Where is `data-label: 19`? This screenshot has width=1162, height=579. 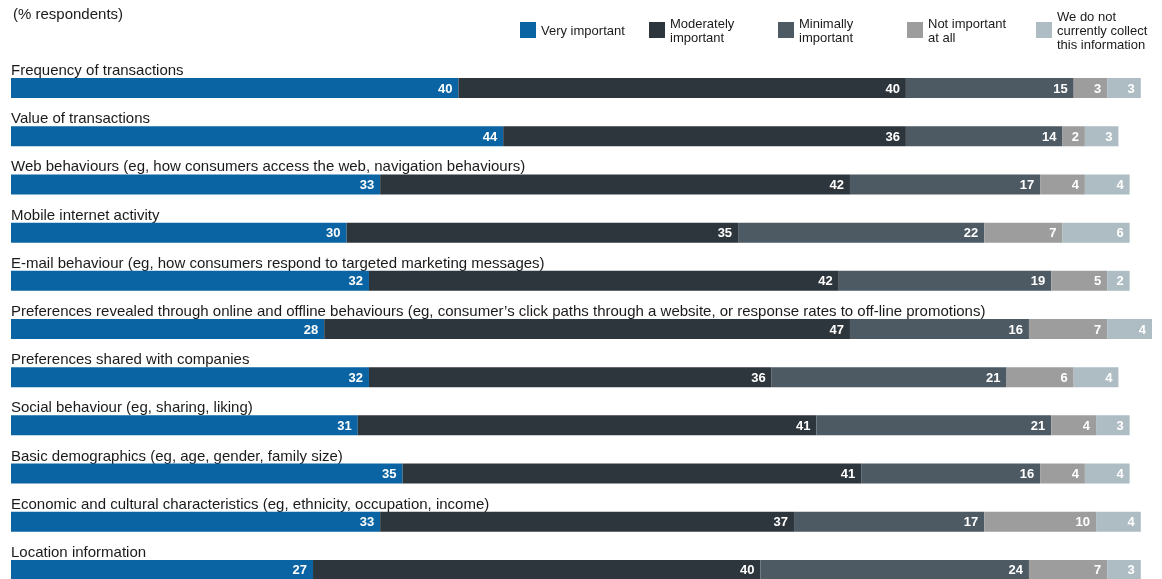 data-label: 19 is located at coordinates (1038, 281).